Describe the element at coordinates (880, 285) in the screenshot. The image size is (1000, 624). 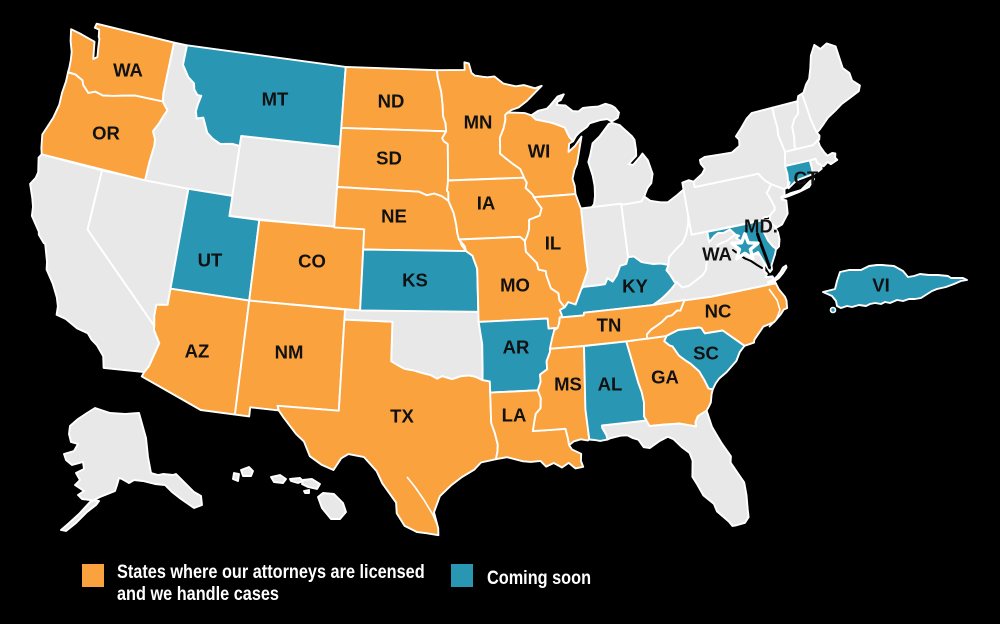
I see `svg-text: VI` at that location.